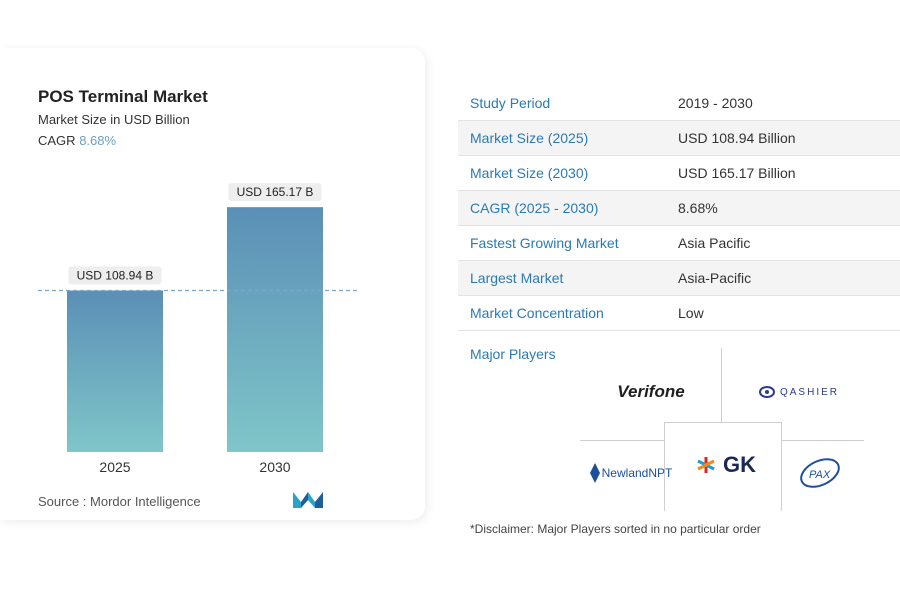 The image size is (900, 600). I want to click on pax-name: PAX, so click(820, 475).